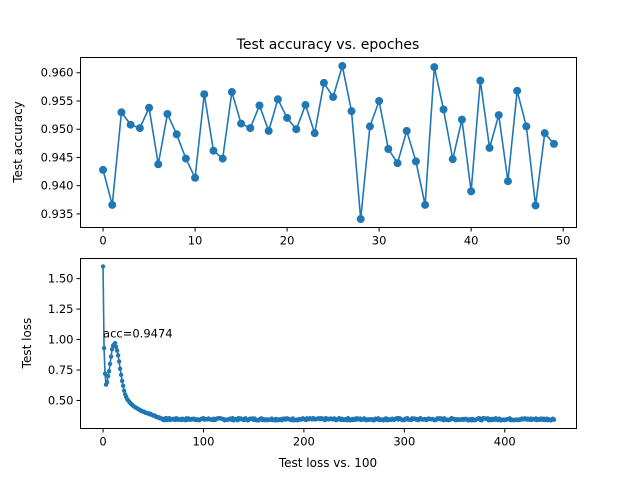 The width and height of the screenshot is (640, 480). What do you see at coordinates (57, 73) in the screenshot?
I see `accuracy-ytick-label: 0.960` at bounding box center [57, 73].